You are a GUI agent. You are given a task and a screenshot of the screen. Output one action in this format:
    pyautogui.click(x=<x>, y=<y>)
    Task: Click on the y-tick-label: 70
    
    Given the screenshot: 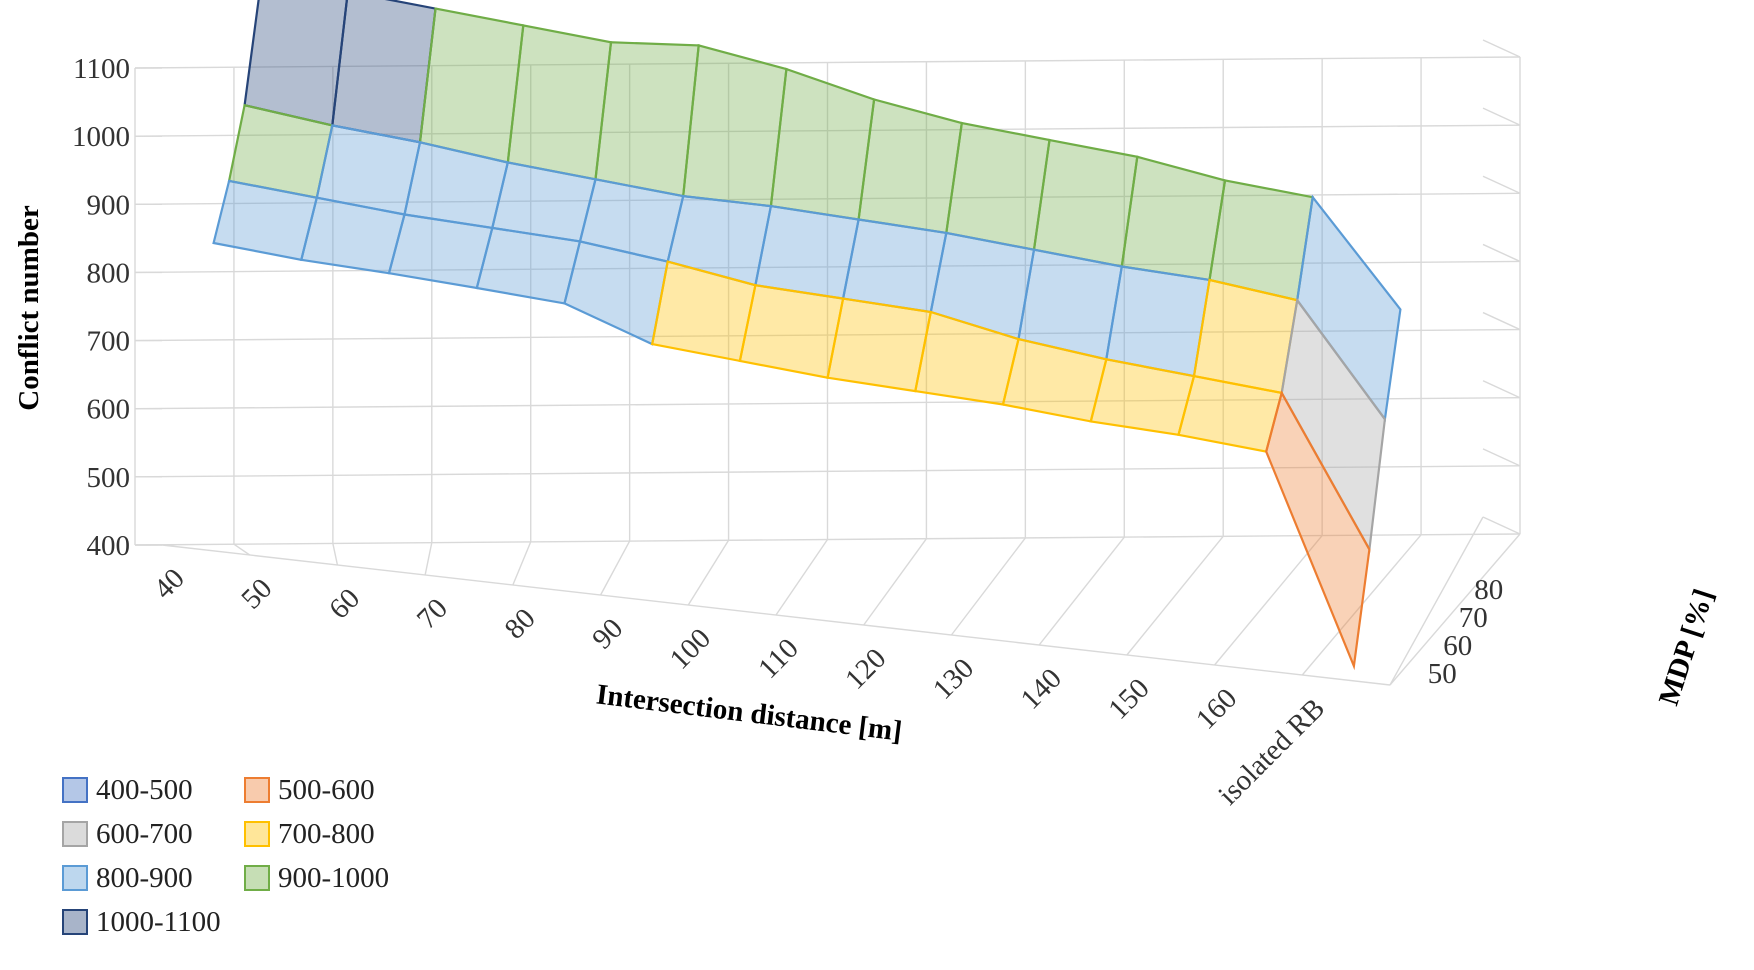 What is the action you would take?
    pyautogui.click(x=1473, y=618)
    